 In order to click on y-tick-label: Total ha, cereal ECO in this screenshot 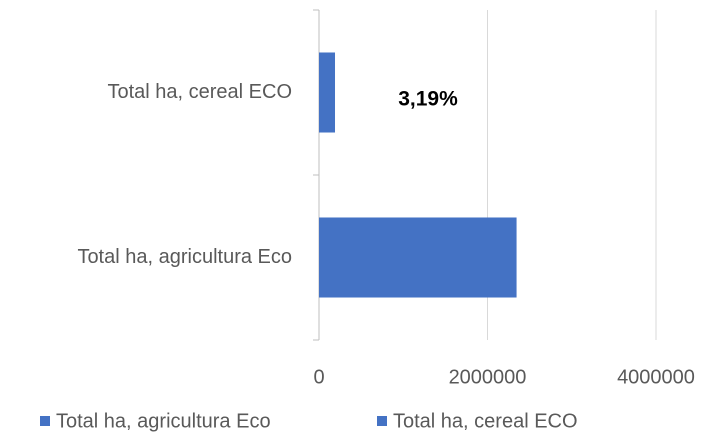, I will do `click(199, 92)`.